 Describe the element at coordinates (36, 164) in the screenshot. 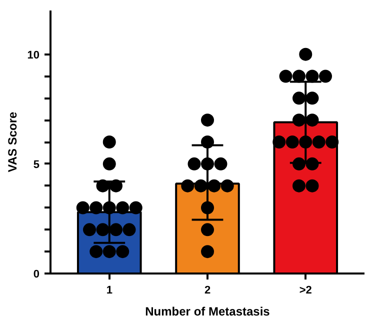

I see `y-tick-label: 5` at that location.